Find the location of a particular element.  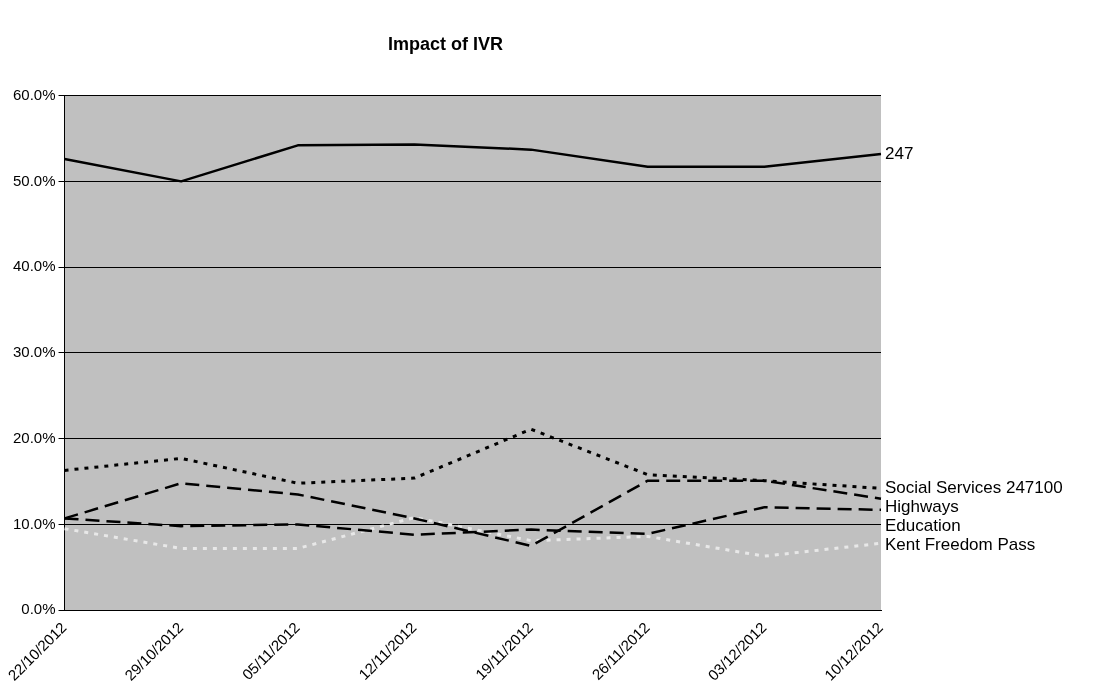

y-tick-label: 10.0% is located at coordinates (34, 523).